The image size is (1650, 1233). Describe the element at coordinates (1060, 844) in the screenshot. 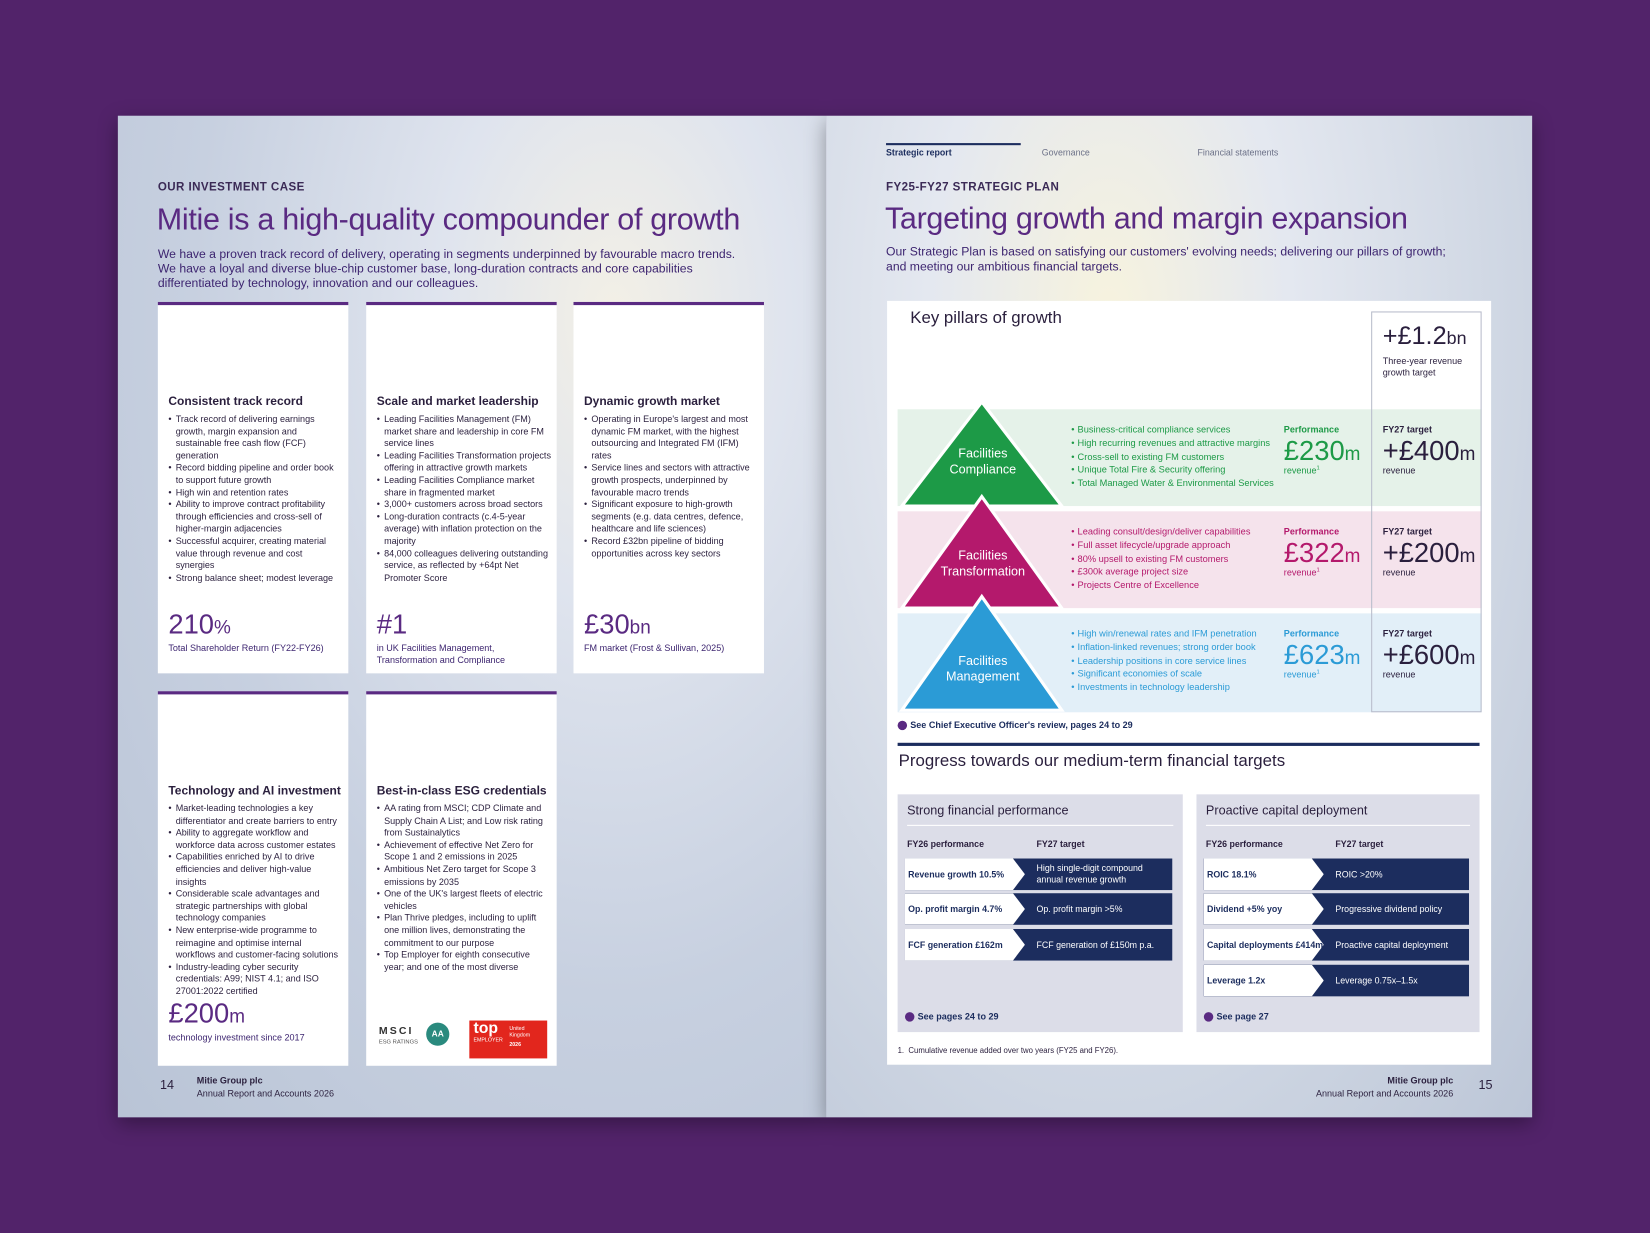

I see `col-target: FY27 target` at that location.